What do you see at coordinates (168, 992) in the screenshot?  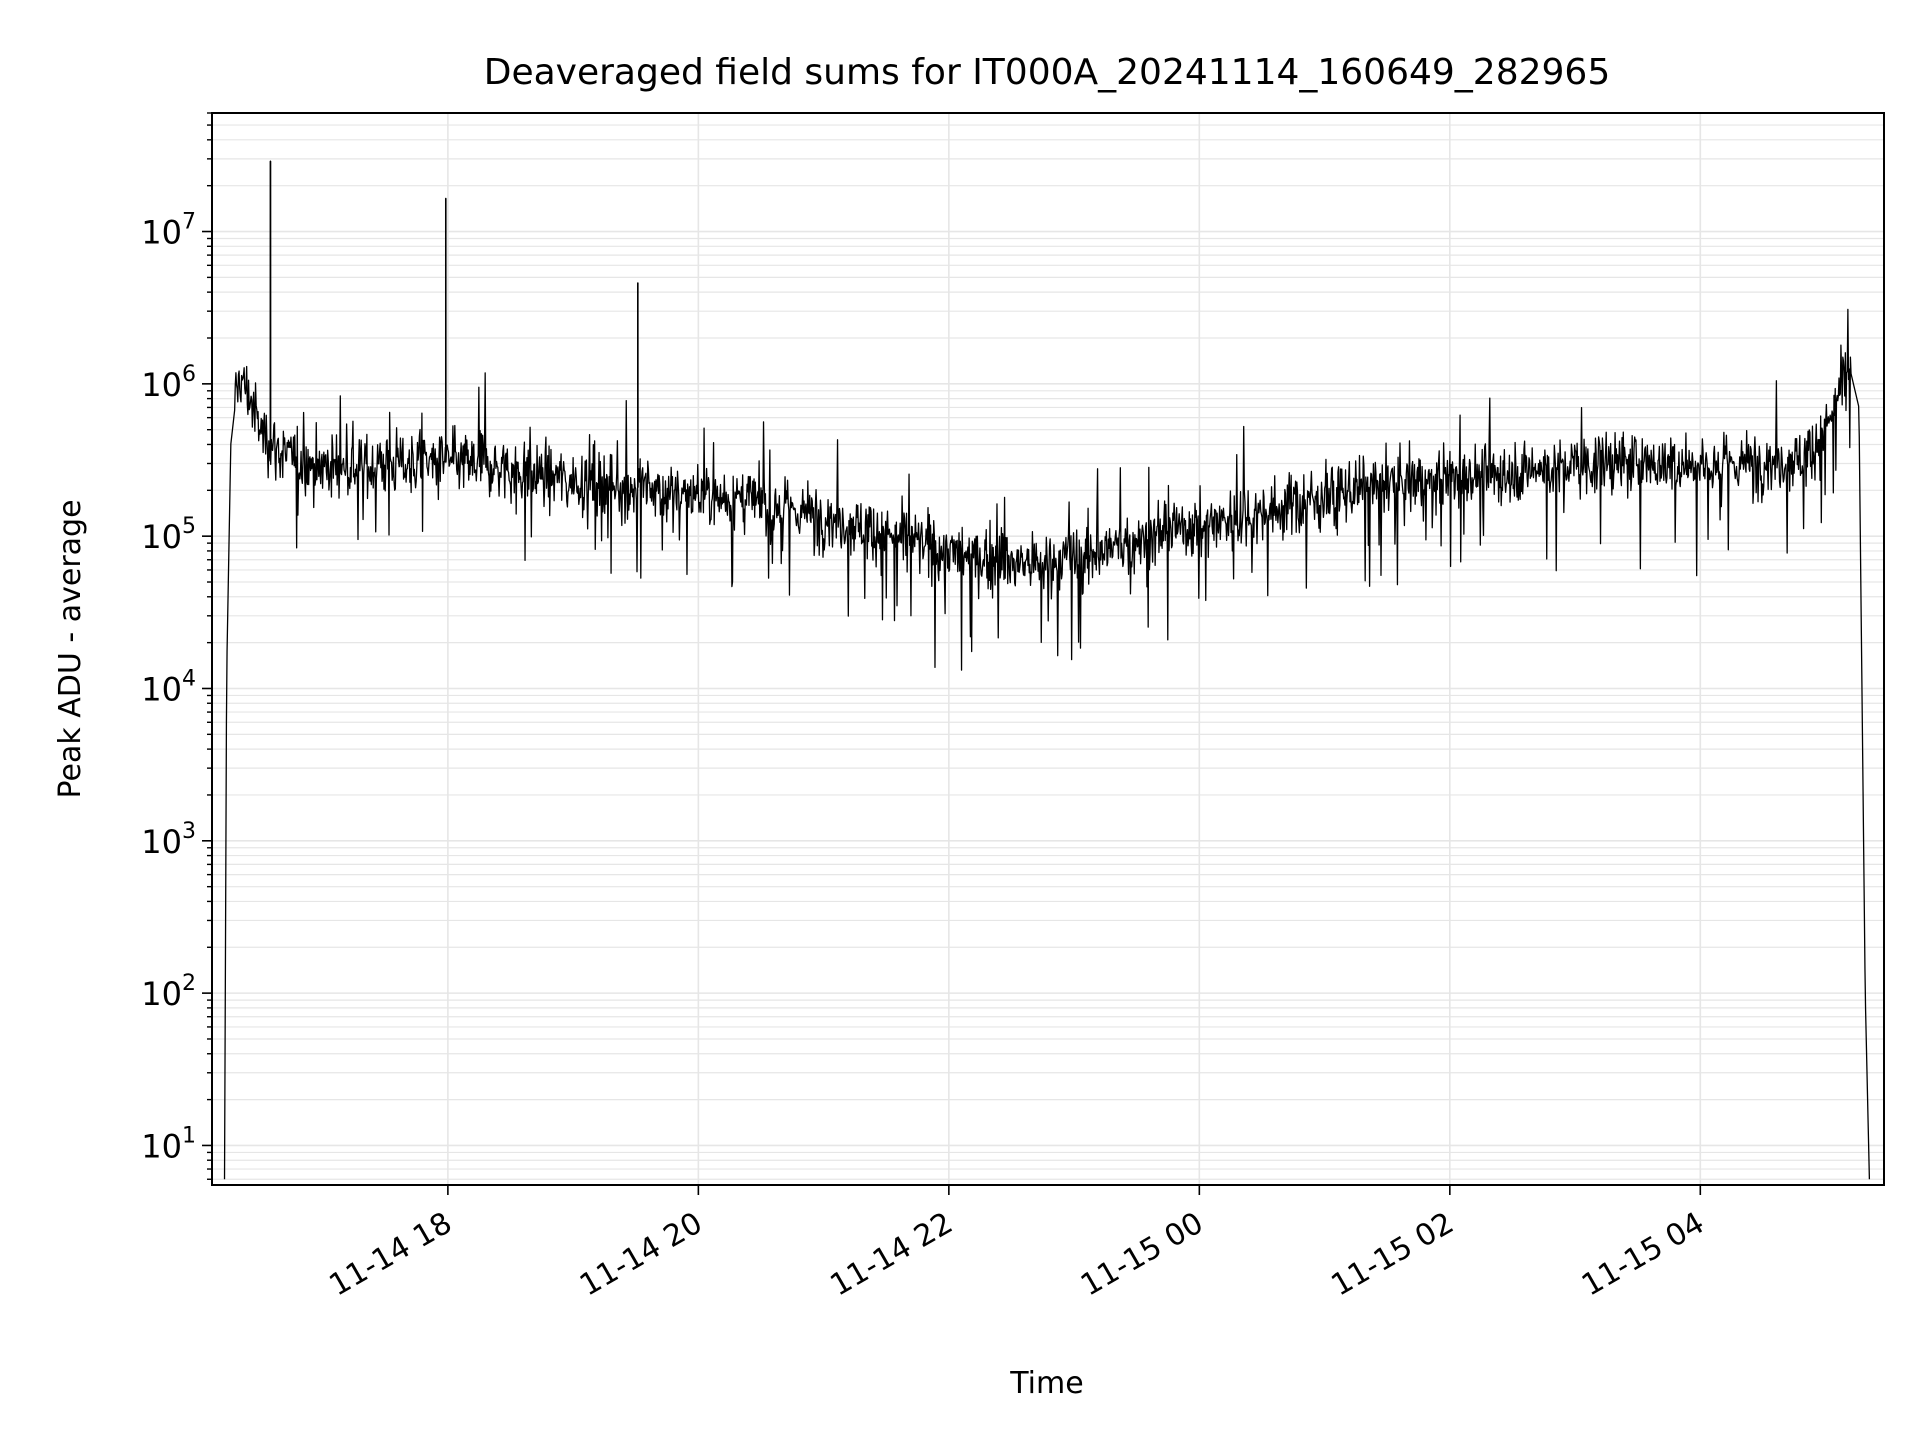 I see `y-tick-label: 10²` at bounding box center [168, 992].